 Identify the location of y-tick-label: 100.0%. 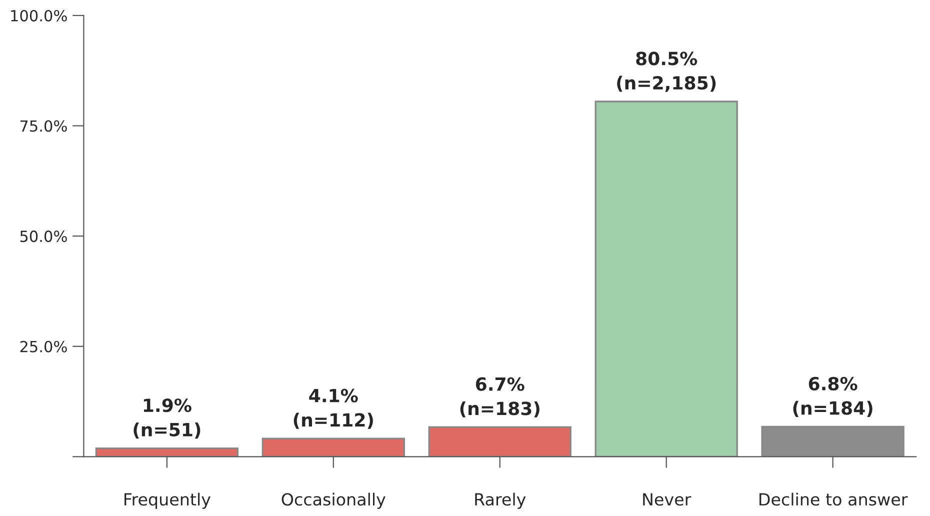
(39, 16).